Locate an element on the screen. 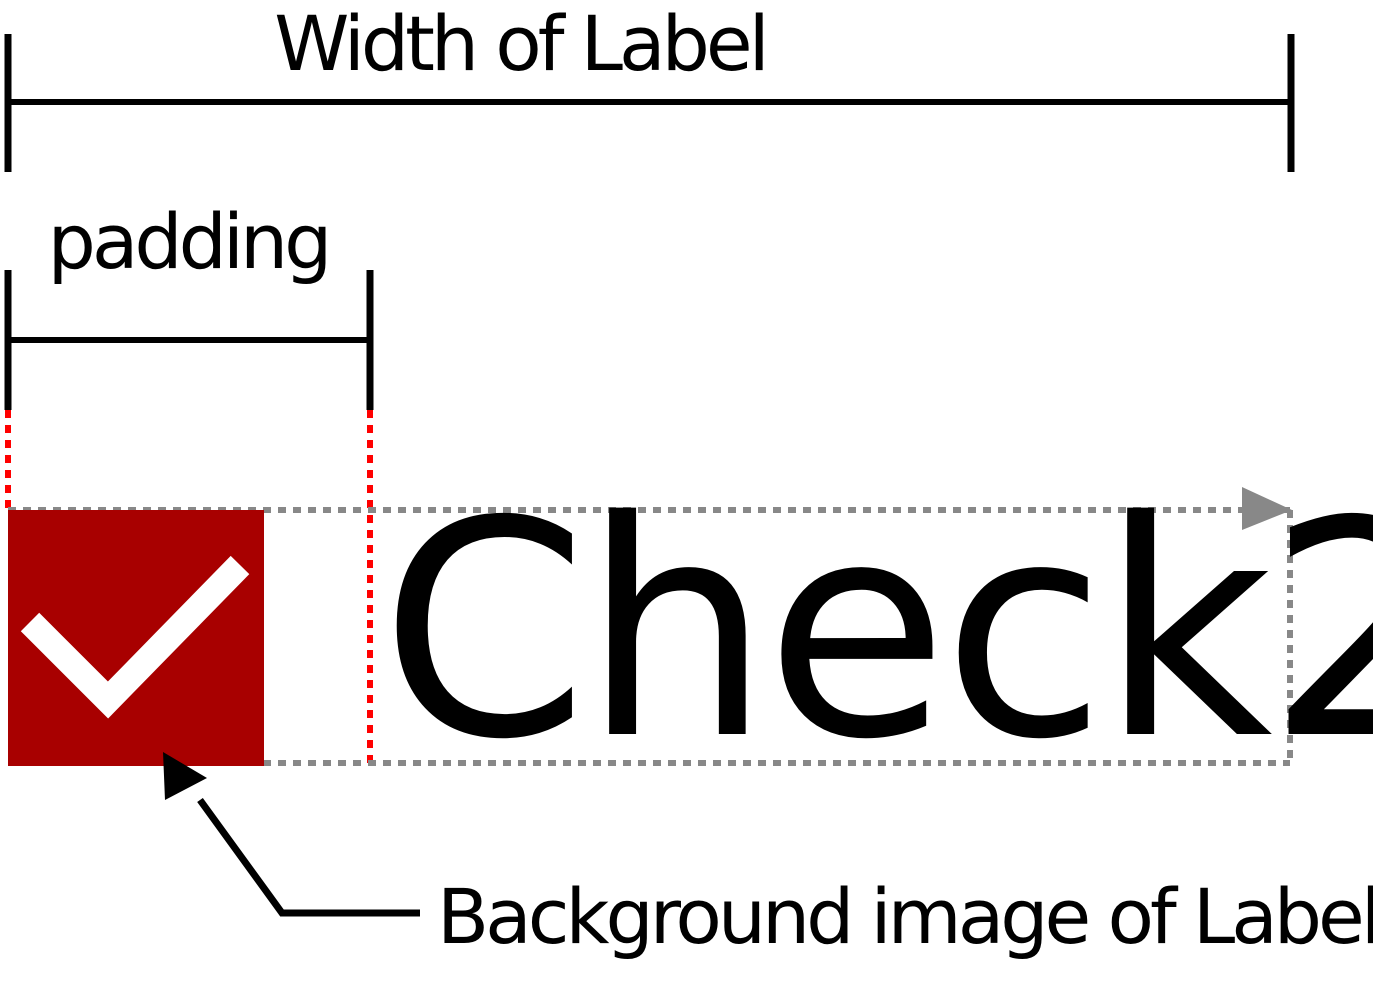 The width and height of the screenshot is (1373, 987). callout-arrowhead-icon is located at coordinates (185, 776).